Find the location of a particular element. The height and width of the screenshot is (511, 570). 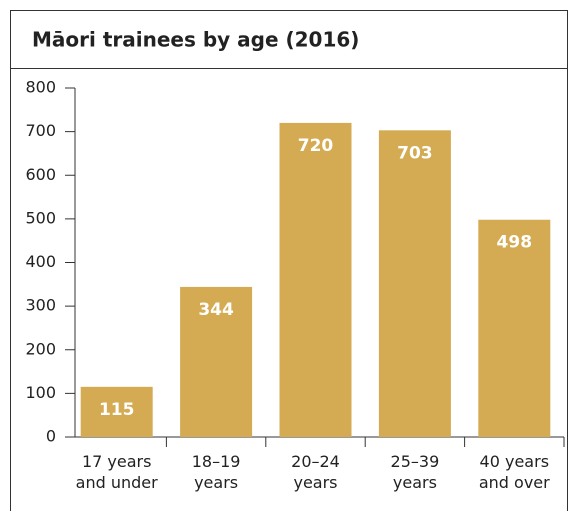

x-tick-label: 40 years and over is located at coordinates (514, 472).